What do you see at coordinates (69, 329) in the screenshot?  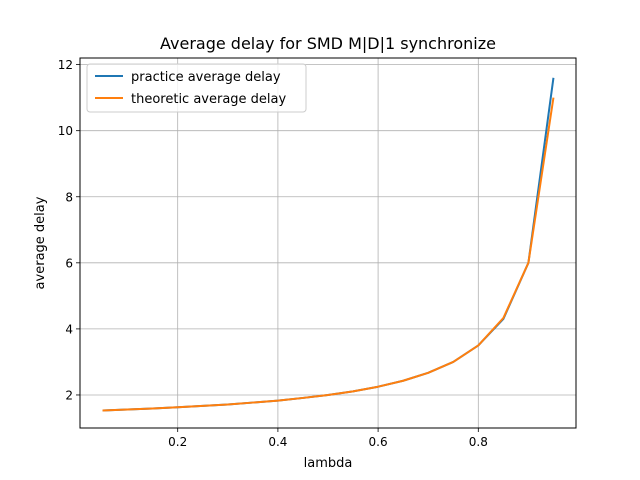 I see `y-tick-label: 4` at bounding box center [69, 329].